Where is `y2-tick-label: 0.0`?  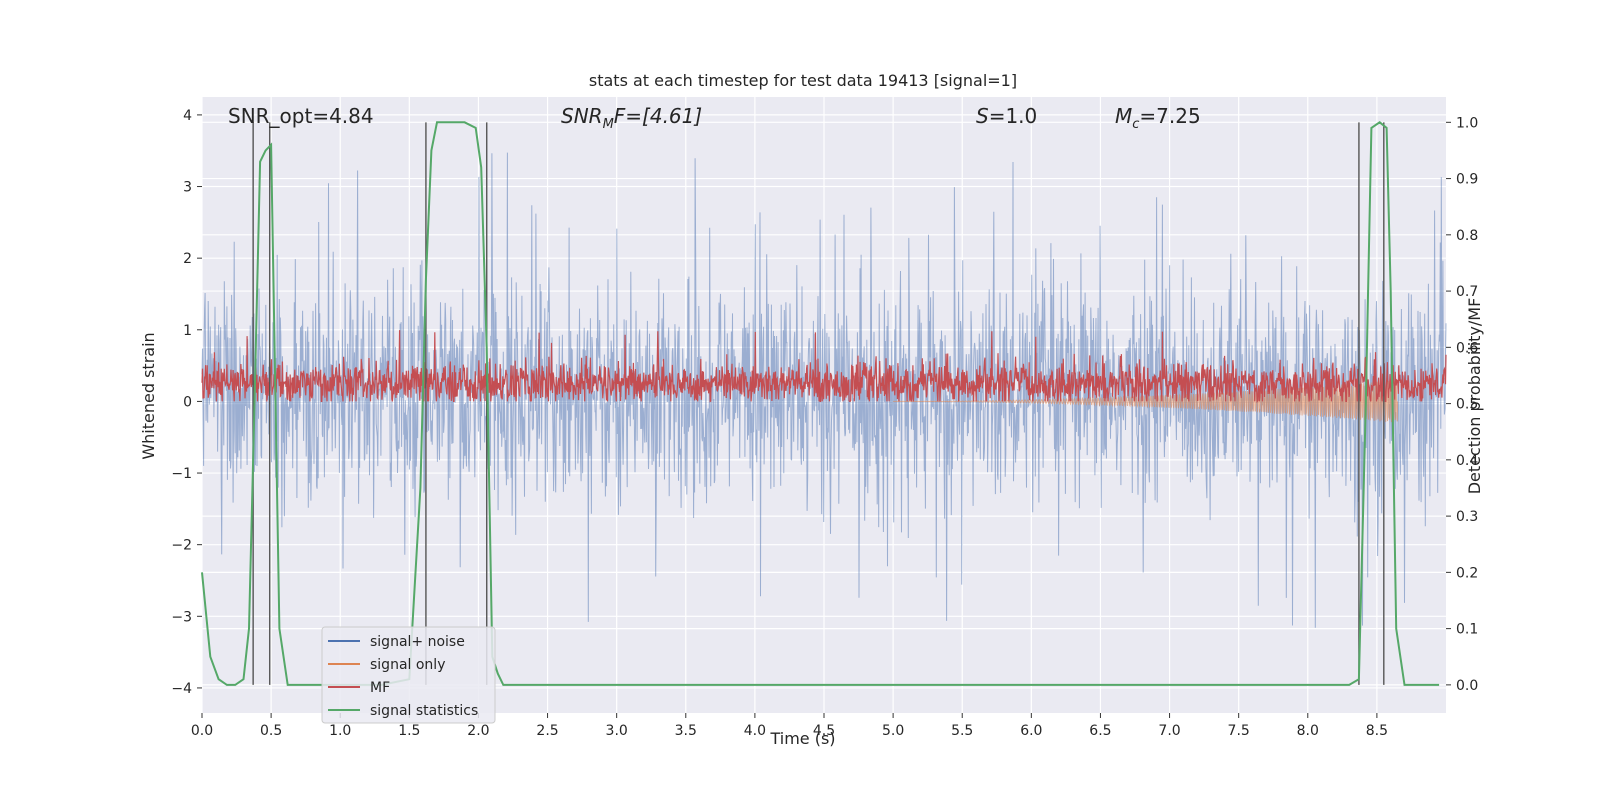
y2-tick-label: 0.0 is located at coordinates (1467, 686).